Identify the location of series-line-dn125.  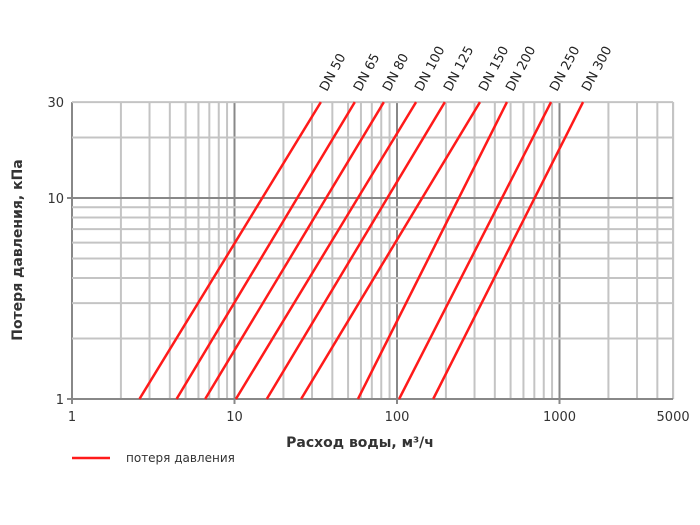
(355, 250).